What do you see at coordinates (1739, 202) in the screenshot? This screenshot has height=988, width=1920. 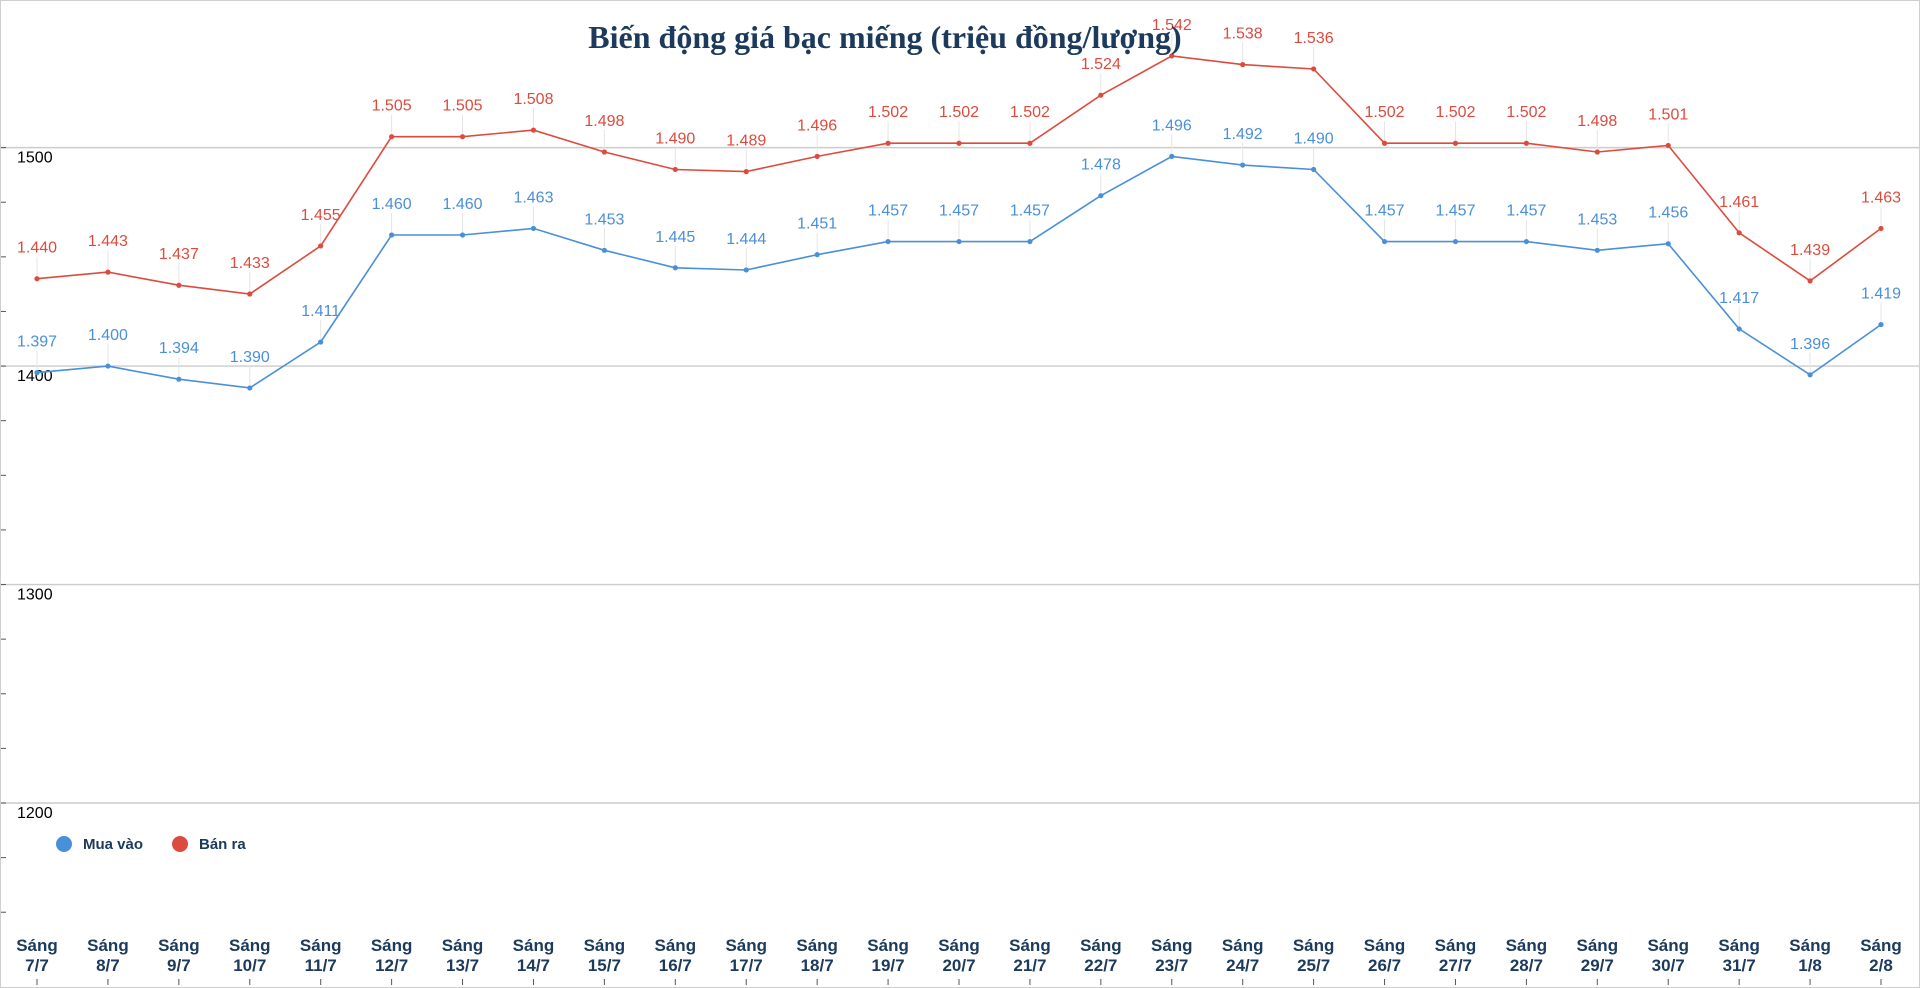 I see `data-label: 1.461` at bounding box center [1739, 202].